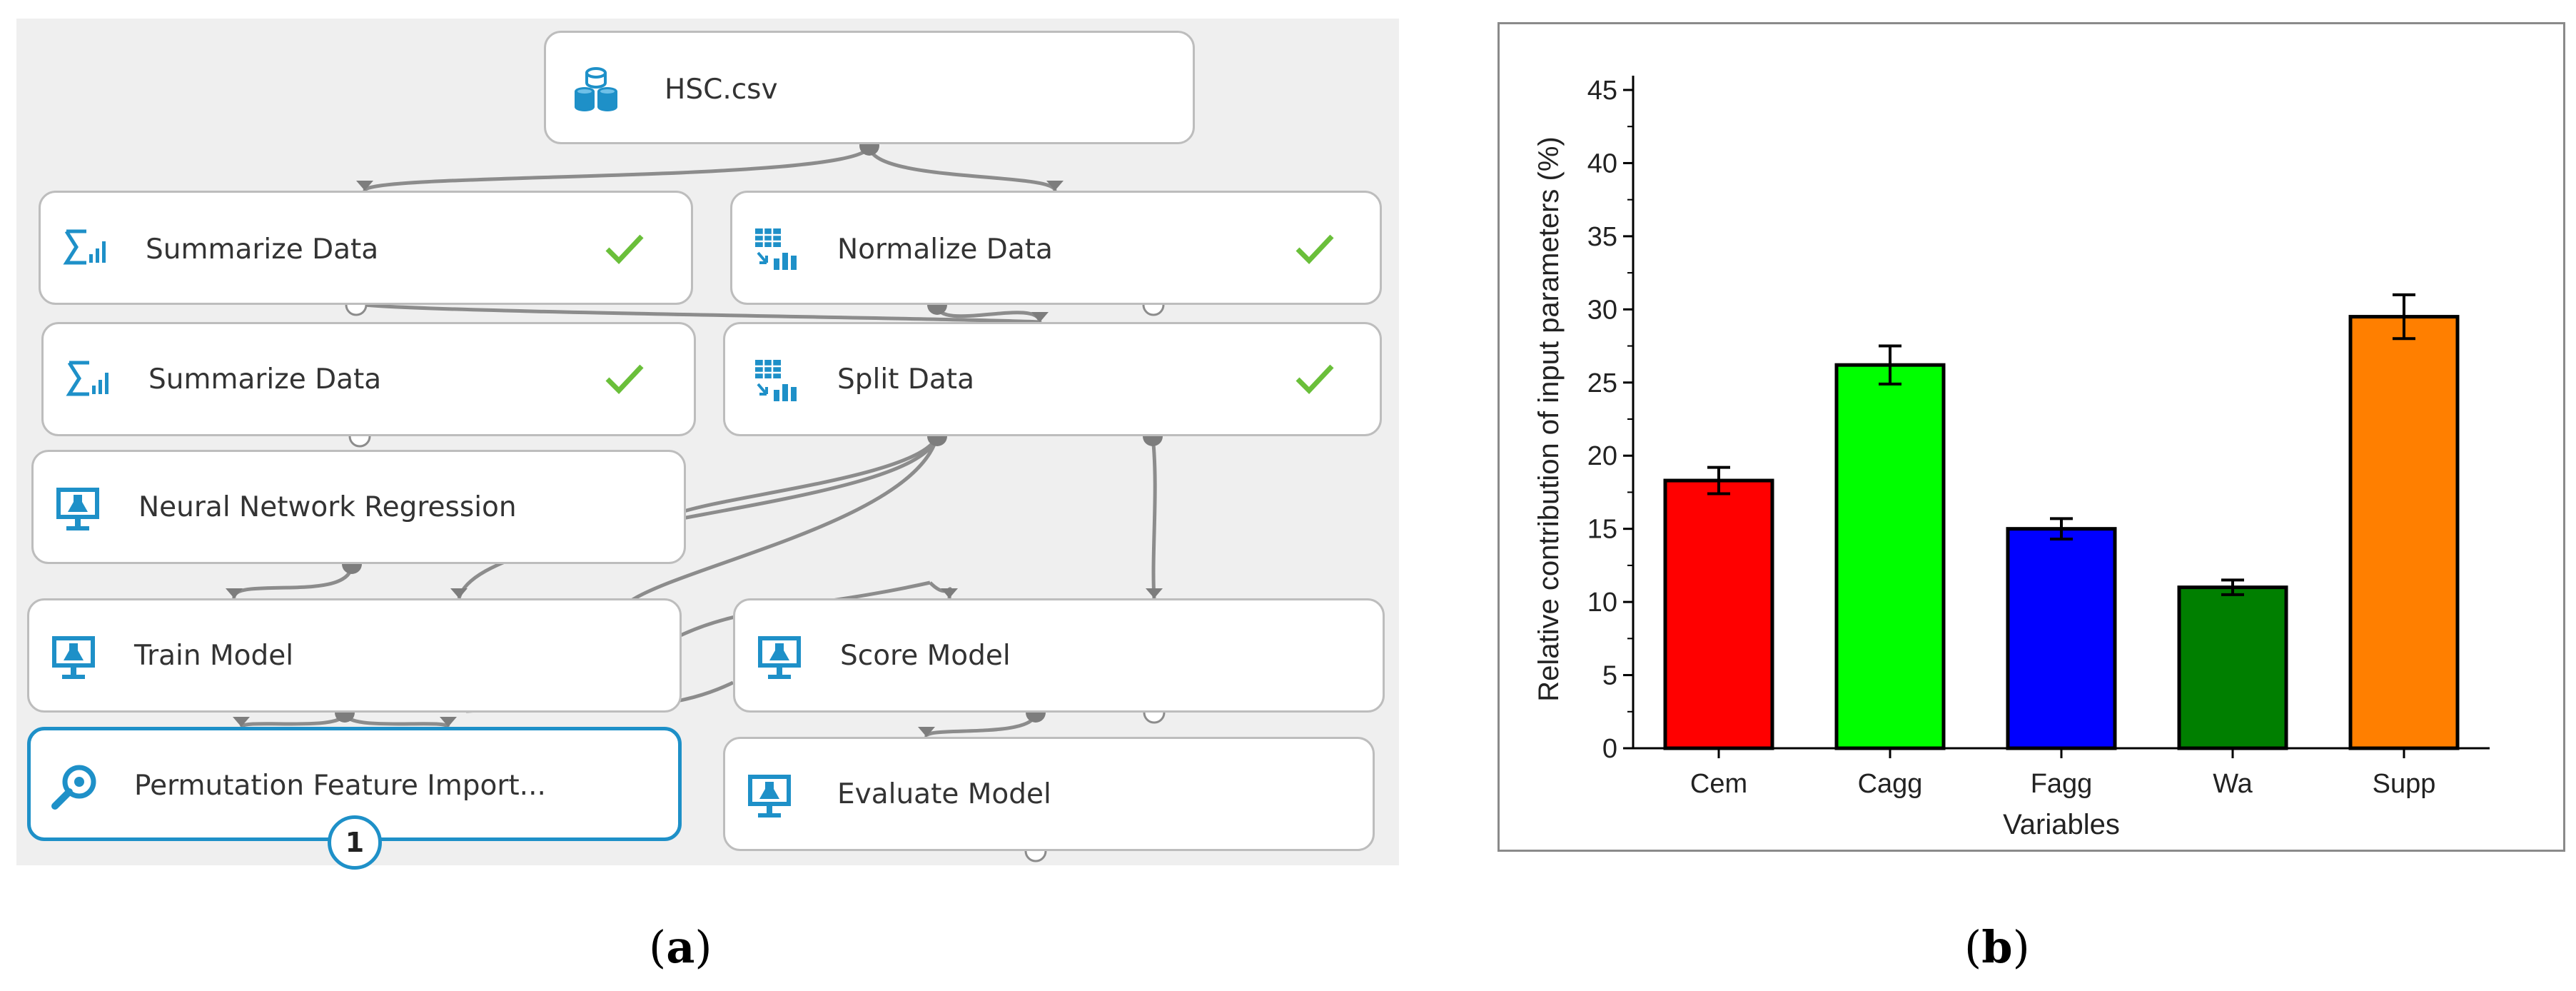 This screenshot has width=2576, height=991. Describe the element at coordinates (1609, 676) in the screenshot. I see `y-tick-label: 5` at that location.